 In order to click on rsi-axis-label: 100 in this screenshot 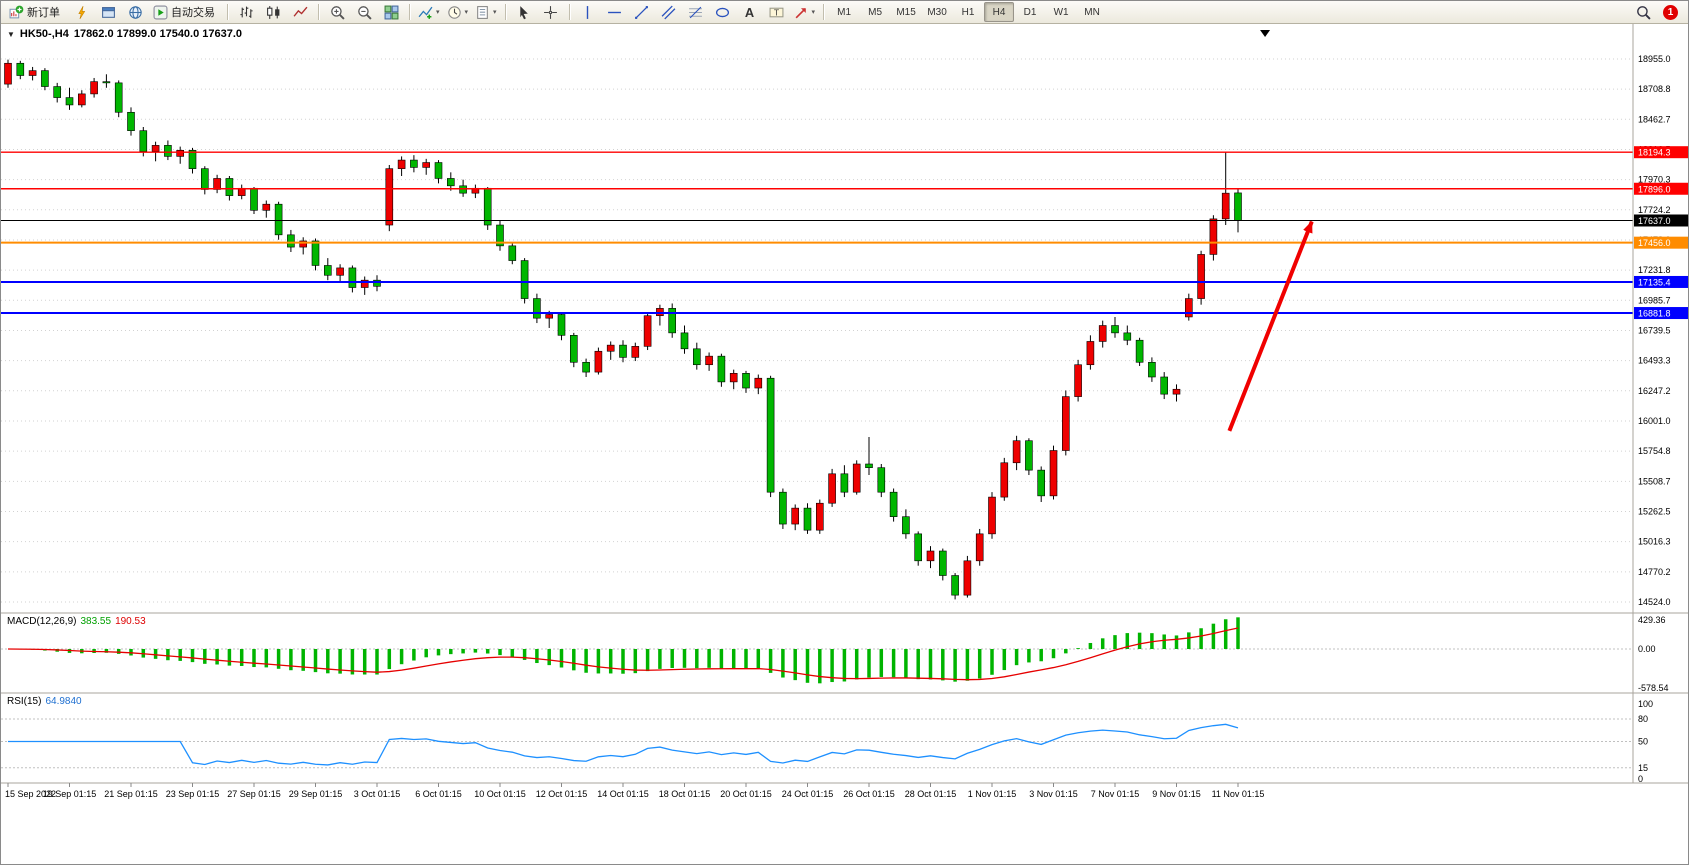, I will do `click(1645, 704)`.